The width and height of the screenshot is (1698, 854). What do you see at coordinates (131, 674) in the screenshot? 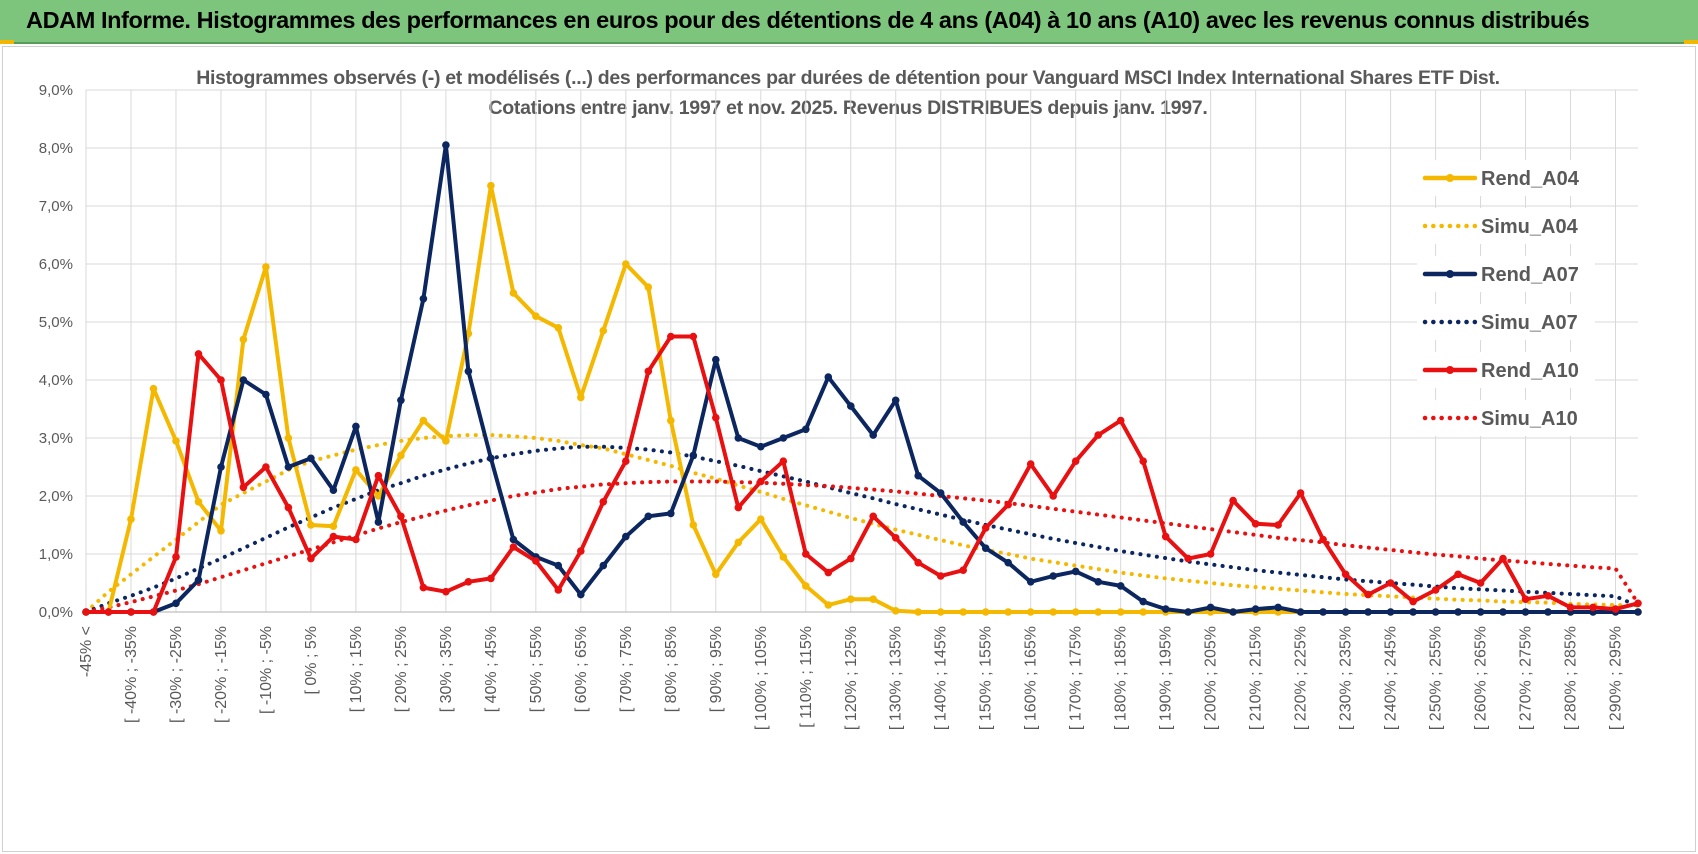
I see `x-tick-label: [ -40% ; -35%` at bounding box center [131, 674].